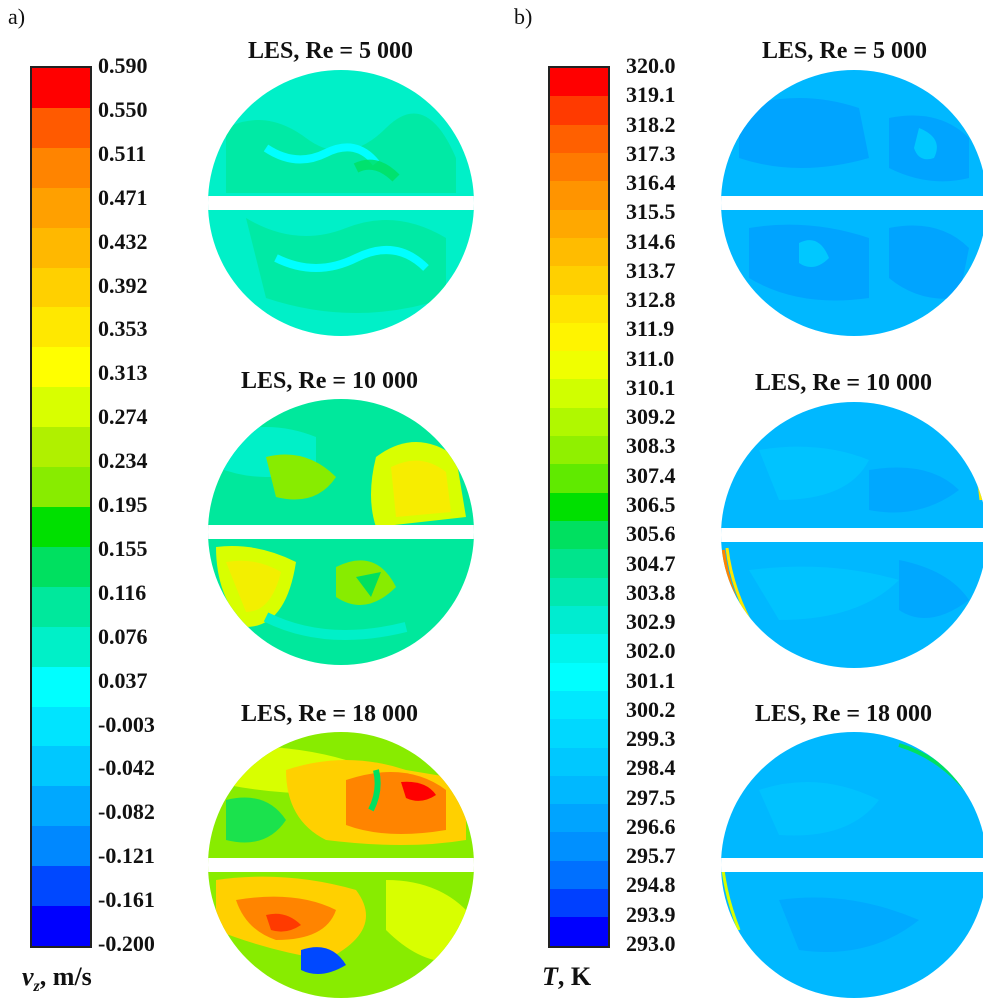 The width and height of the screenshot is (983, 1000). Describe the element at coordinates (330, 714) in the screenshot. I see `panel-a-case-3-title: LES, Re = 18 000` at that location.